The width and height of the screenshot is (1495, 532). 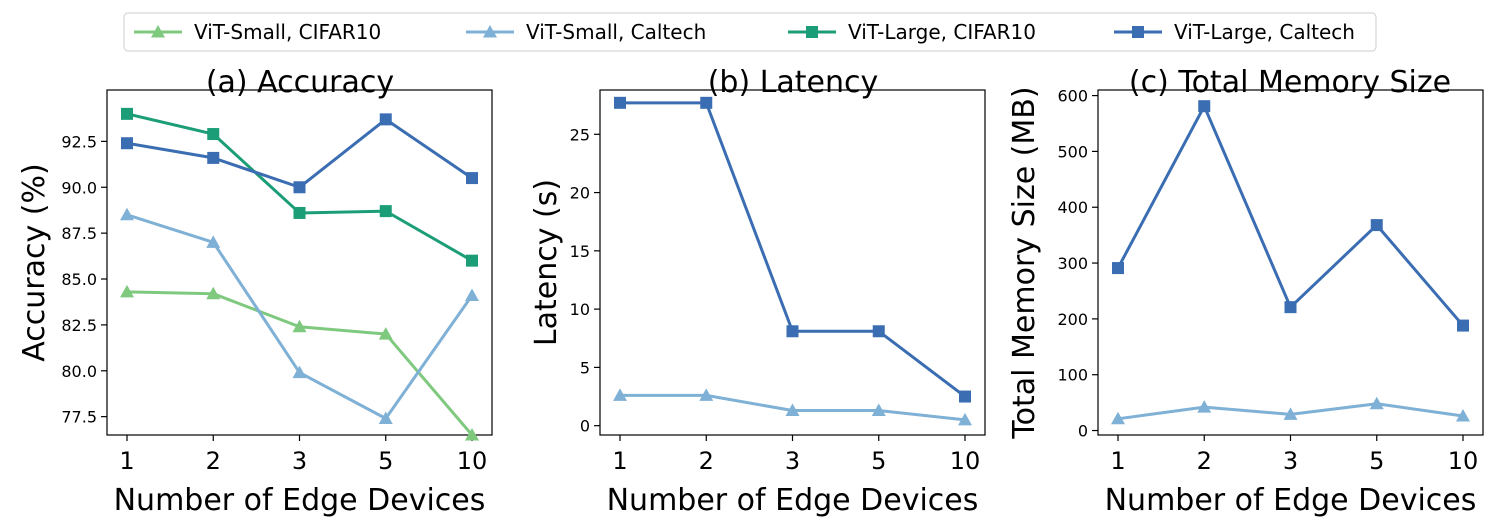 What do you see at coordinates (580, 309) in the screenshot?
I see `y-tick-label: 10` at bounding box center [580, 309].